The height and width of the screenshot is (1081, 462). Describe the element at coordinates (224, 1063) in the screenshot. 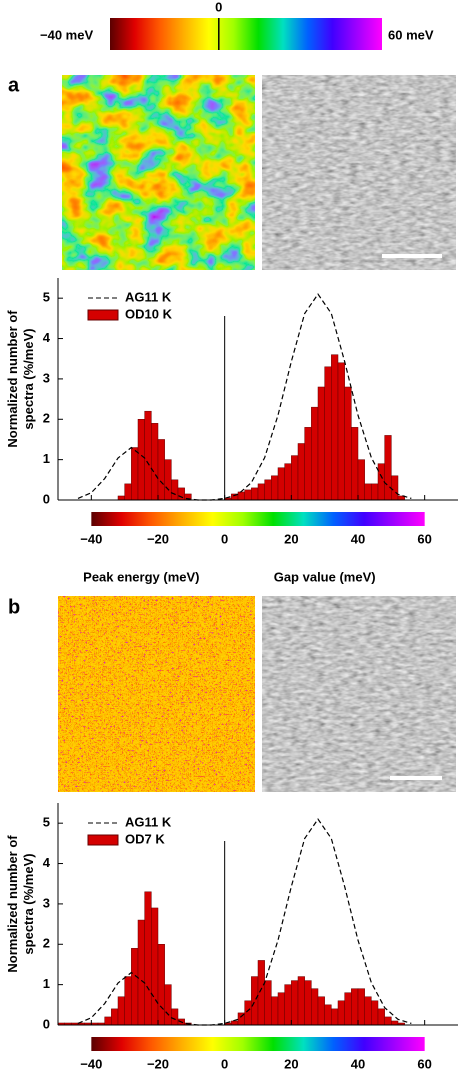

I see `x-tick-label: 0` at that location.